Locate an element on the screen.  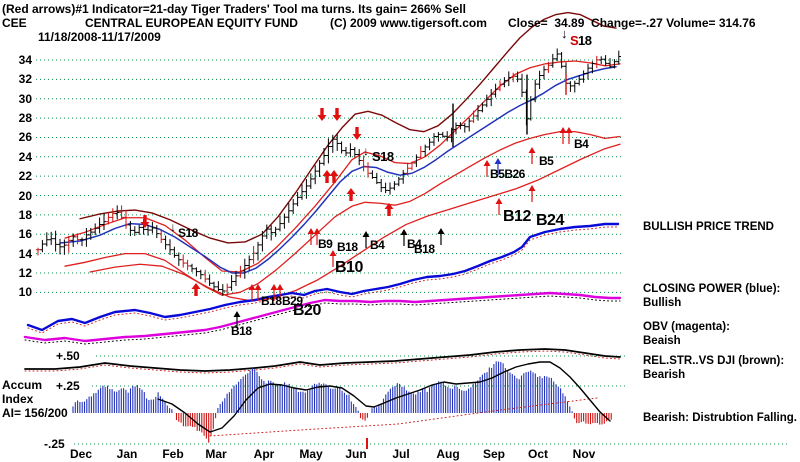
price-axis-label: 20 is located at coordinates (25, 195).